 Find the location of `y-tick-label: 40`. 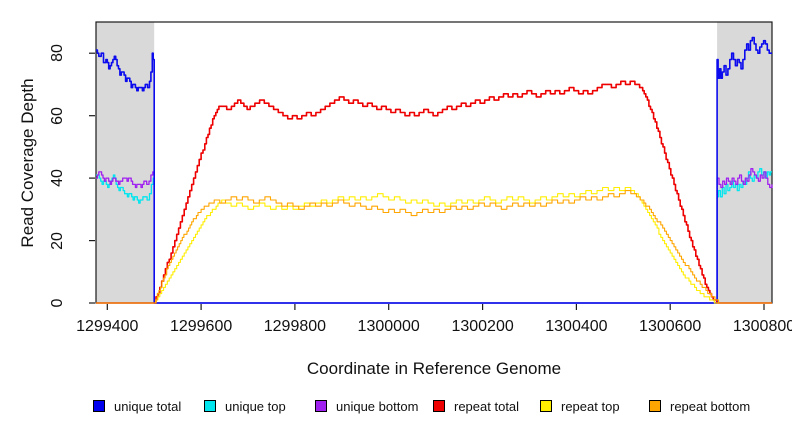

y-tick-label: 40 is located at coordinates (57, 178).